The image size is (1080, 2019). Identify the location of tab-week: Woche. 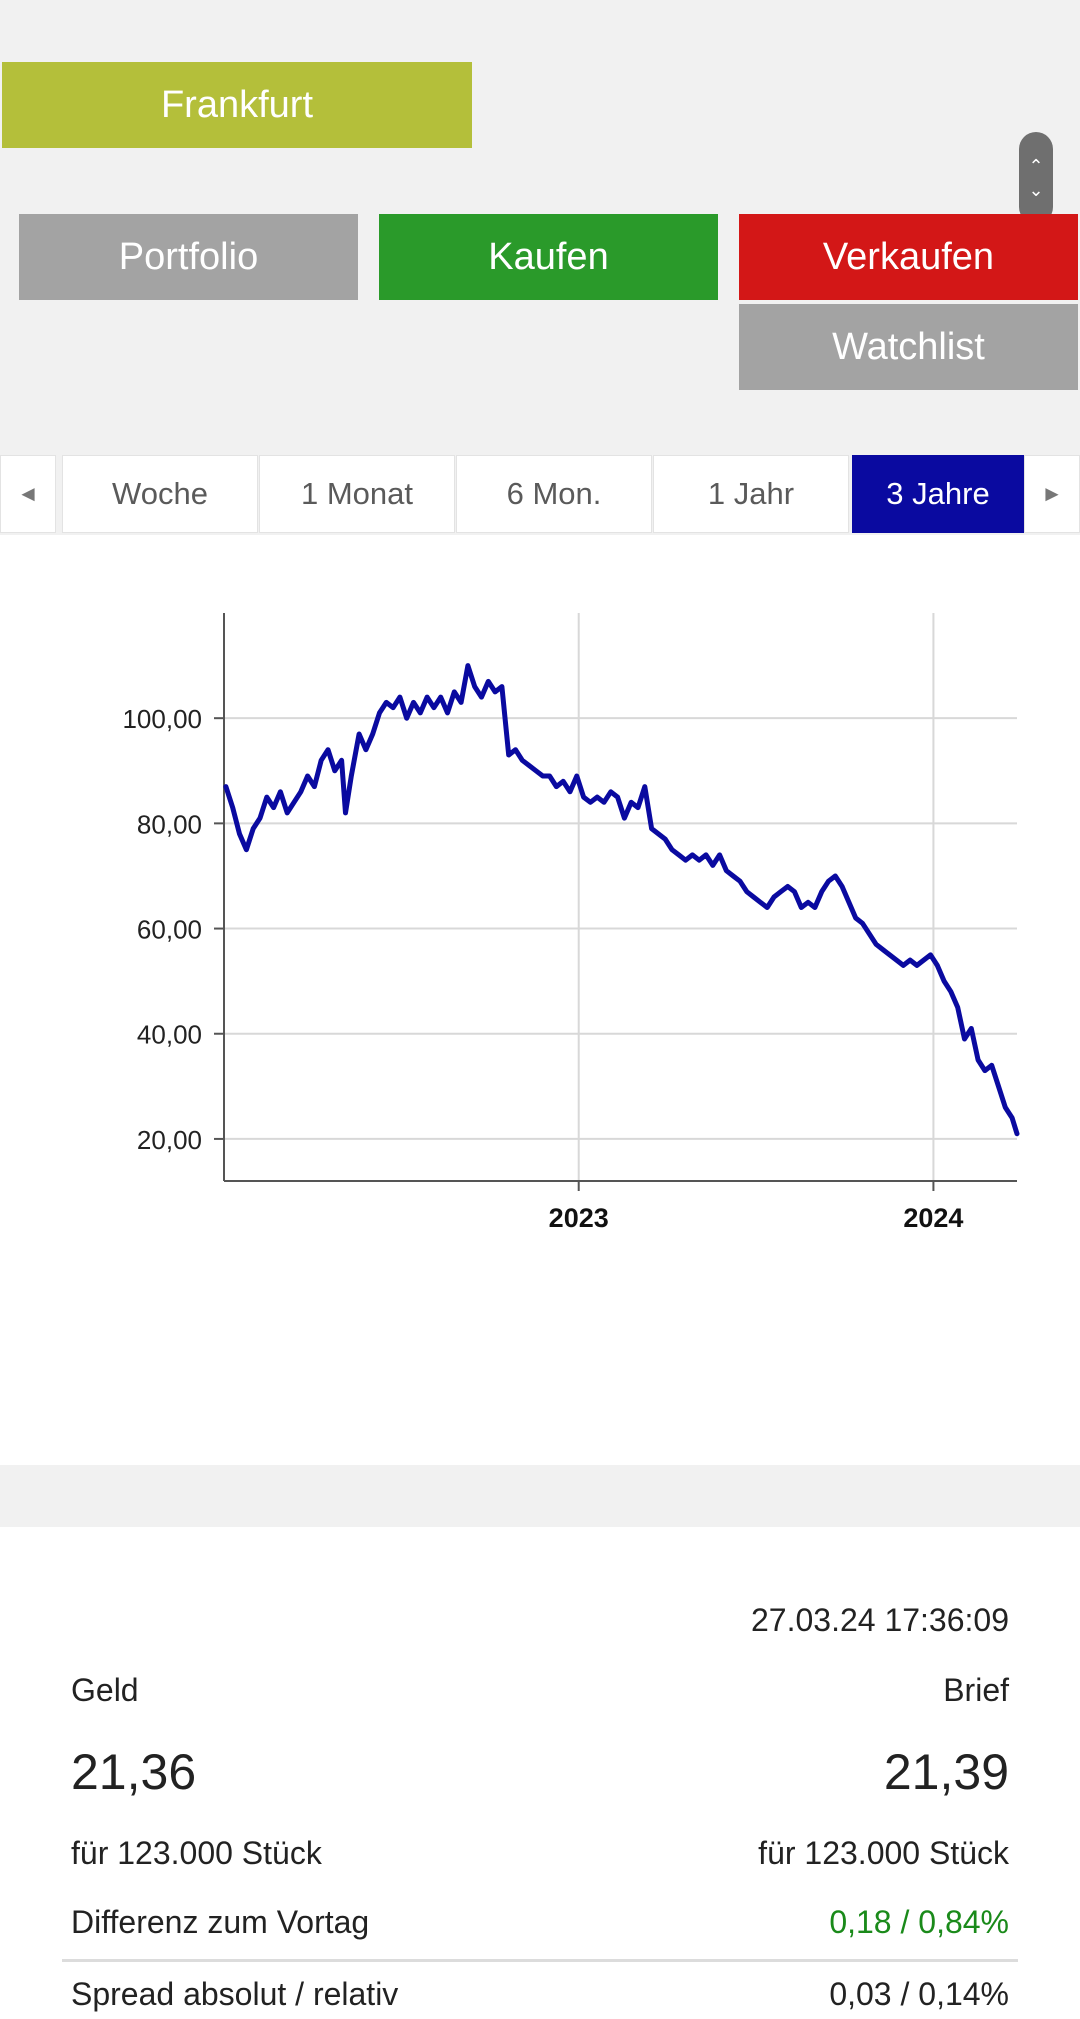
(160, 494).